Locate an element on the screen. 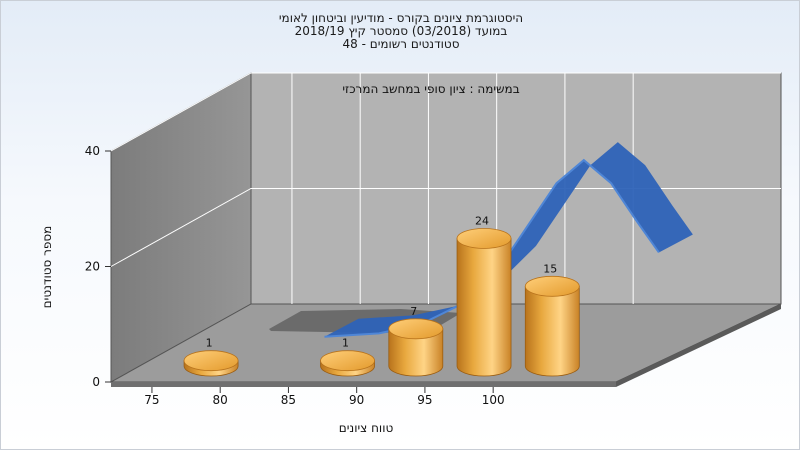 This screenshot has width=800, height=451. y-tick-label-2: 40 is located at coordinates (92, 151).